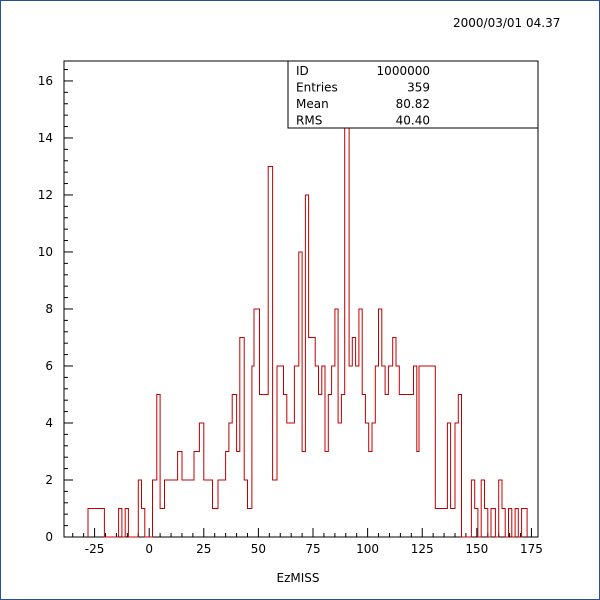 The width and height of the screenshot is (600, 600). What do you see at coordinates (45, 195) in the screenshot?
I see `y-tick-label: 12` at bounding box center [45, 195].